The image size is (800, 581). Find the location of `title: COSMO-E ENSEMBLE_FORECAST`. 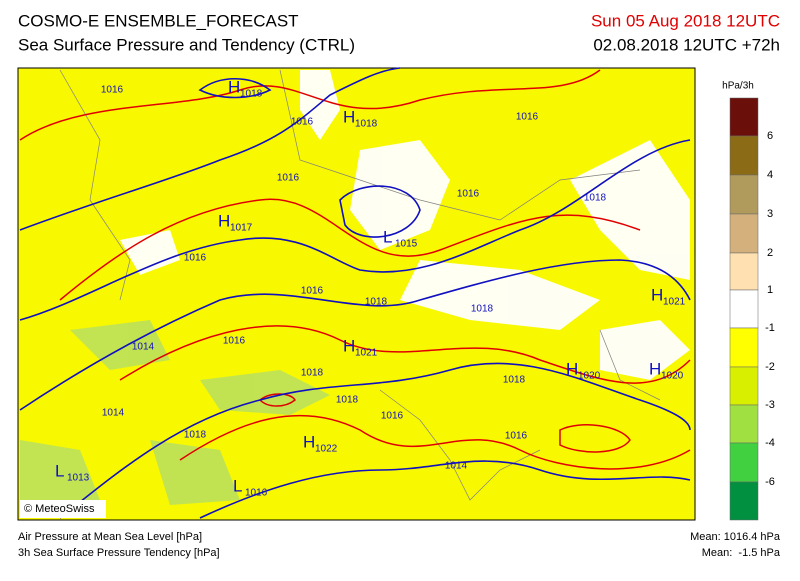

title: COSMO-E ENSEMBLE_FORECAST is located at coordinates (158, 20).